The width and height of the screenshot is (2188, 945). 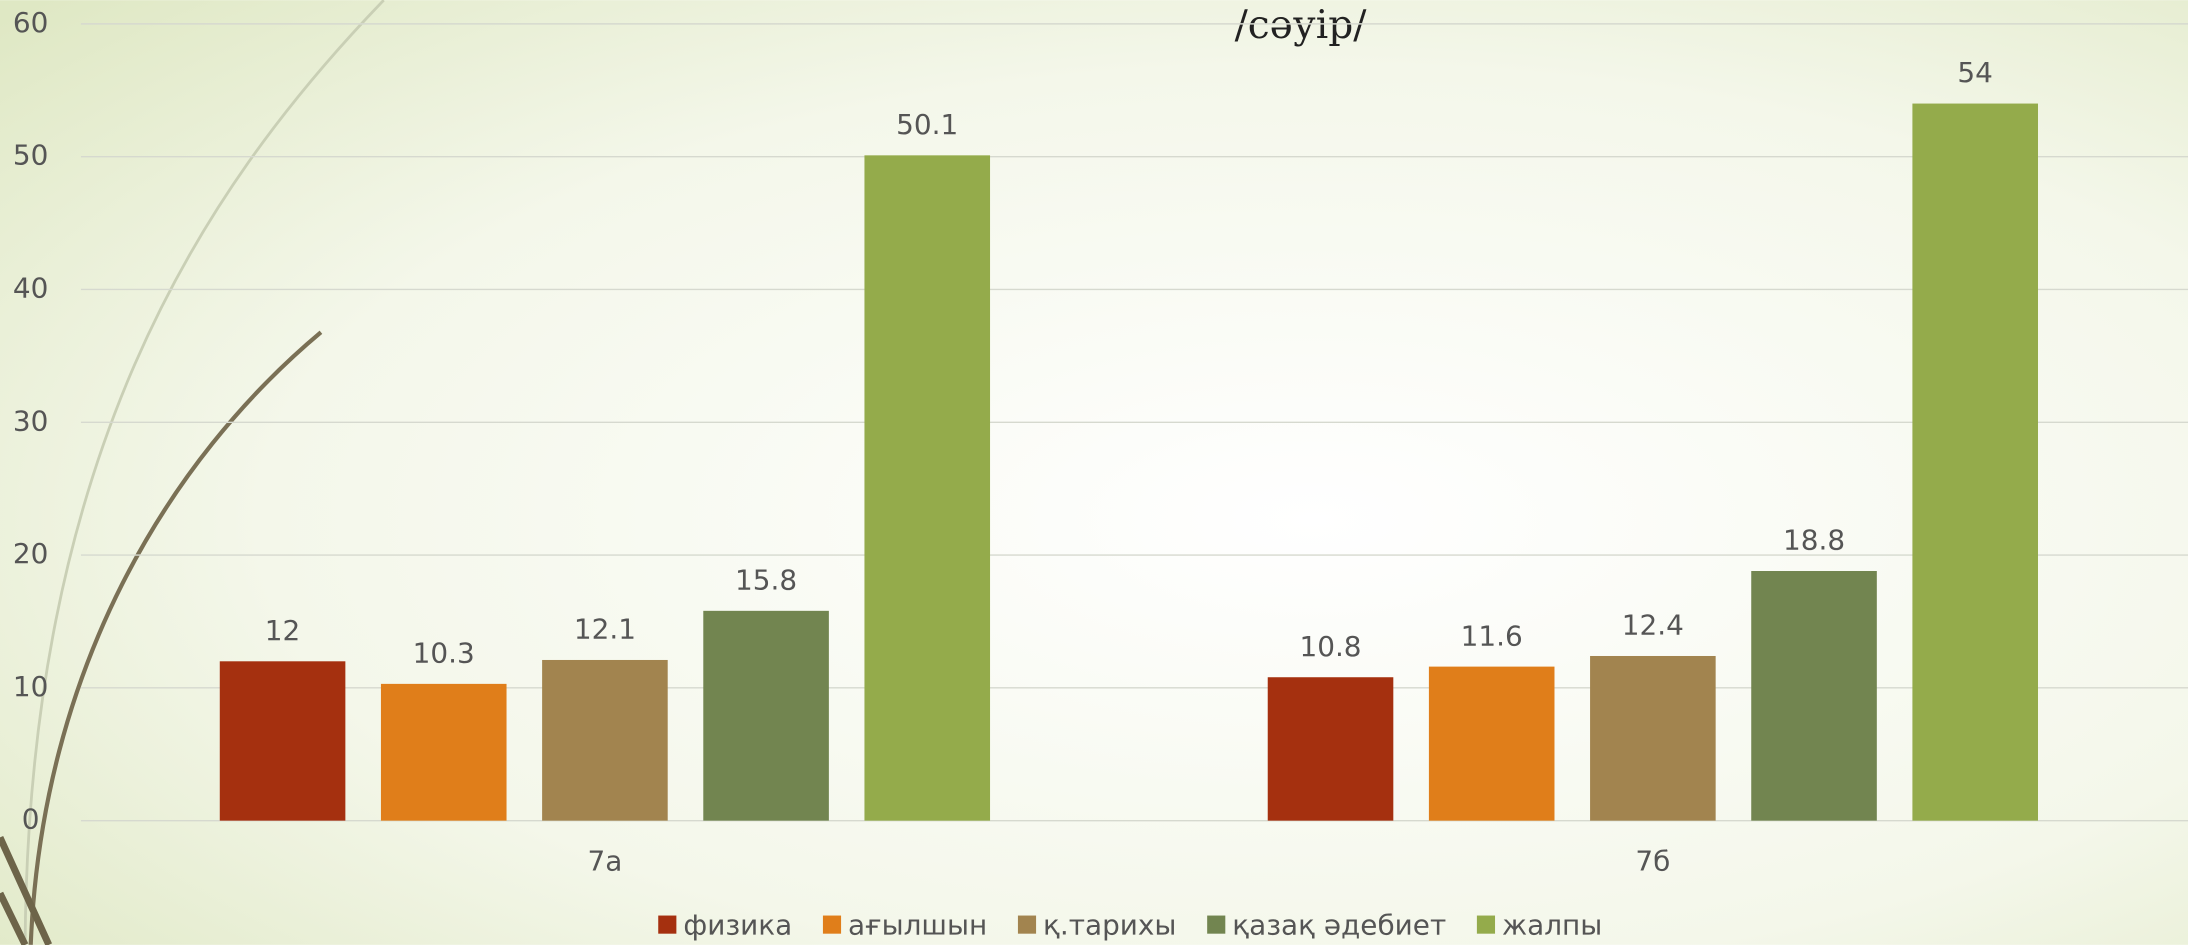 I want to click on value-label: 12, so click(x=283, y=630).